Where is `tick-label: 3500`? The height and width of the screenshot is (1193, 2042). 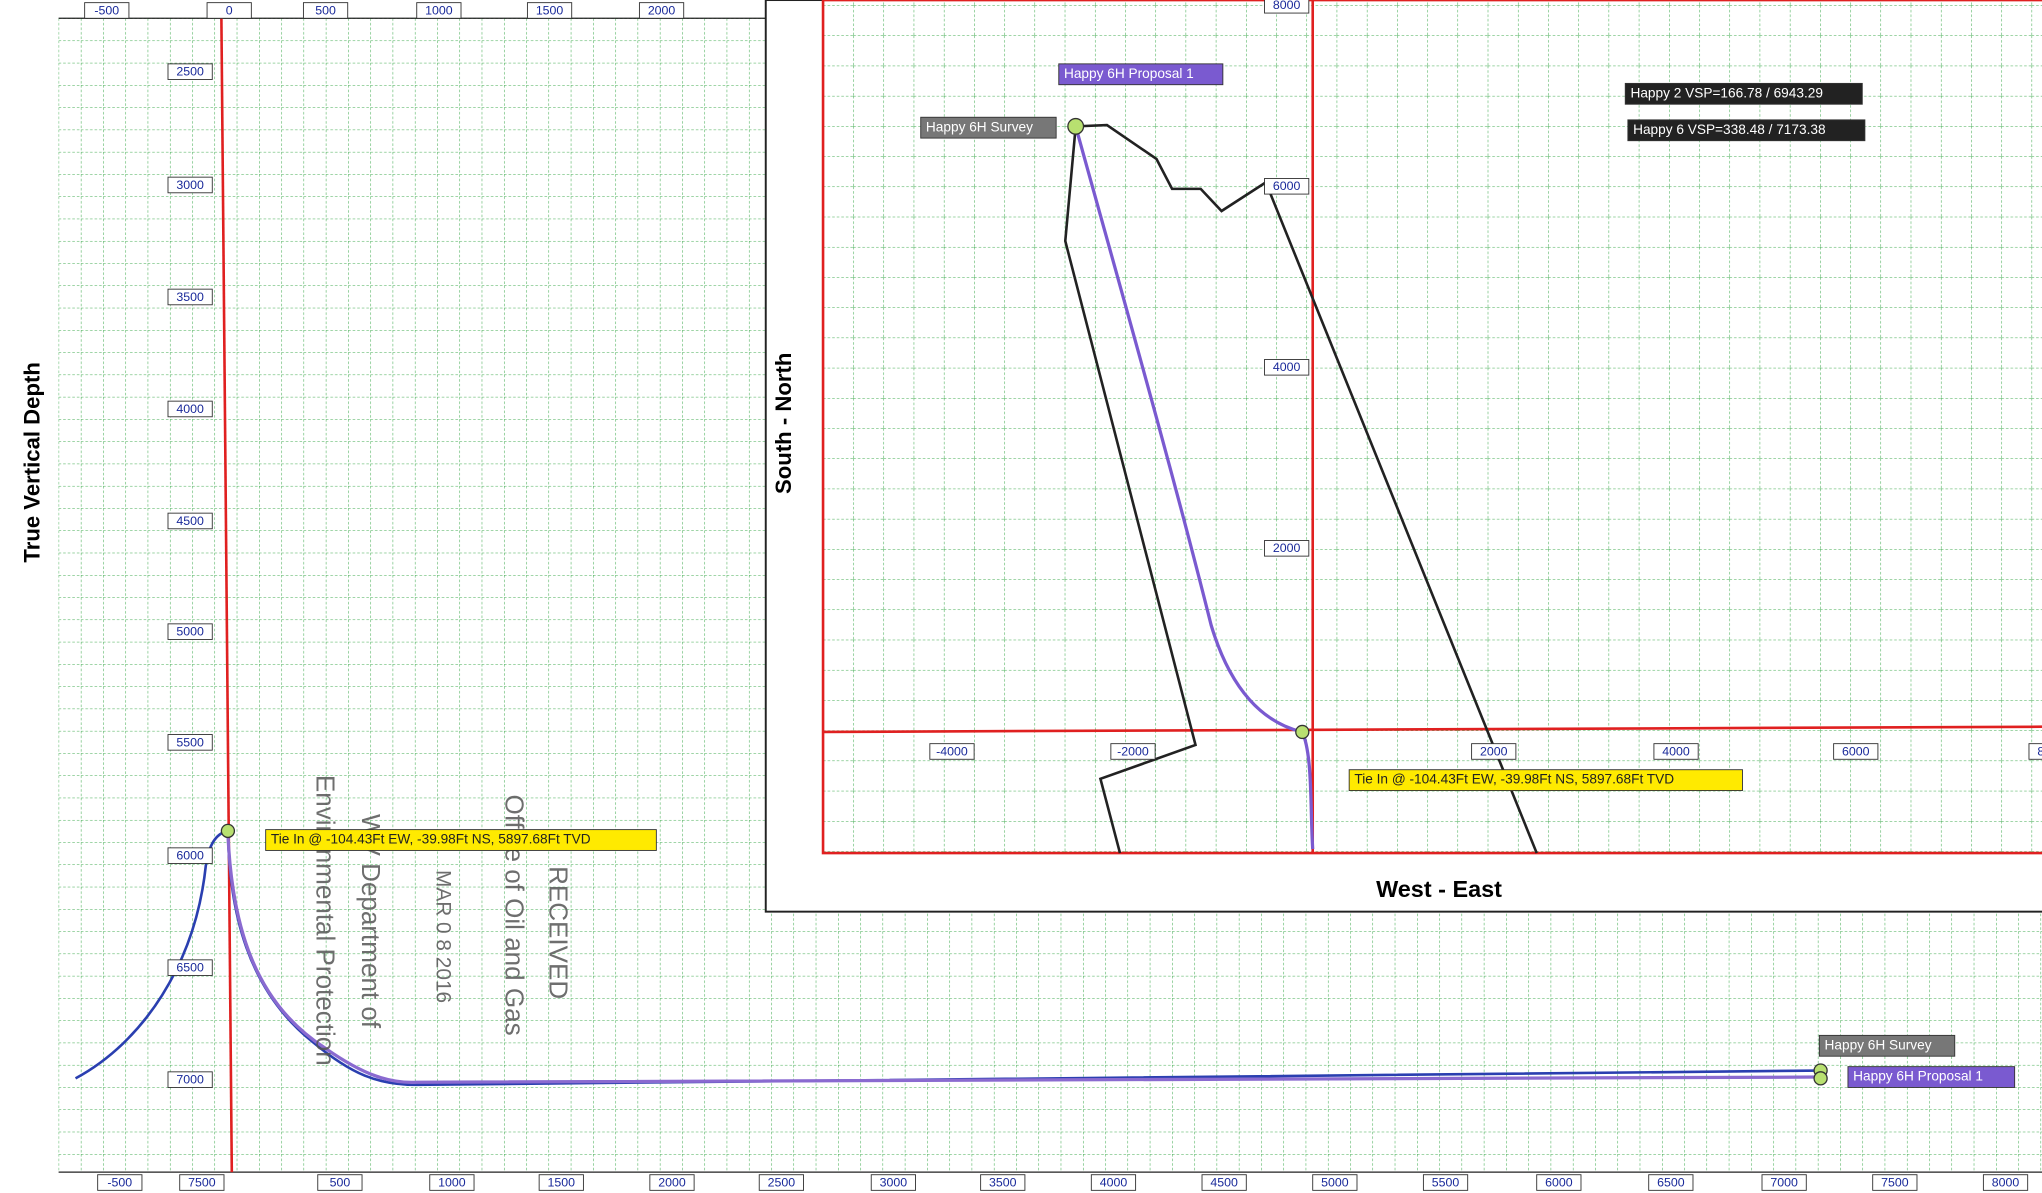
tick-label: 3500 is located at coordinates (1003, 1182).